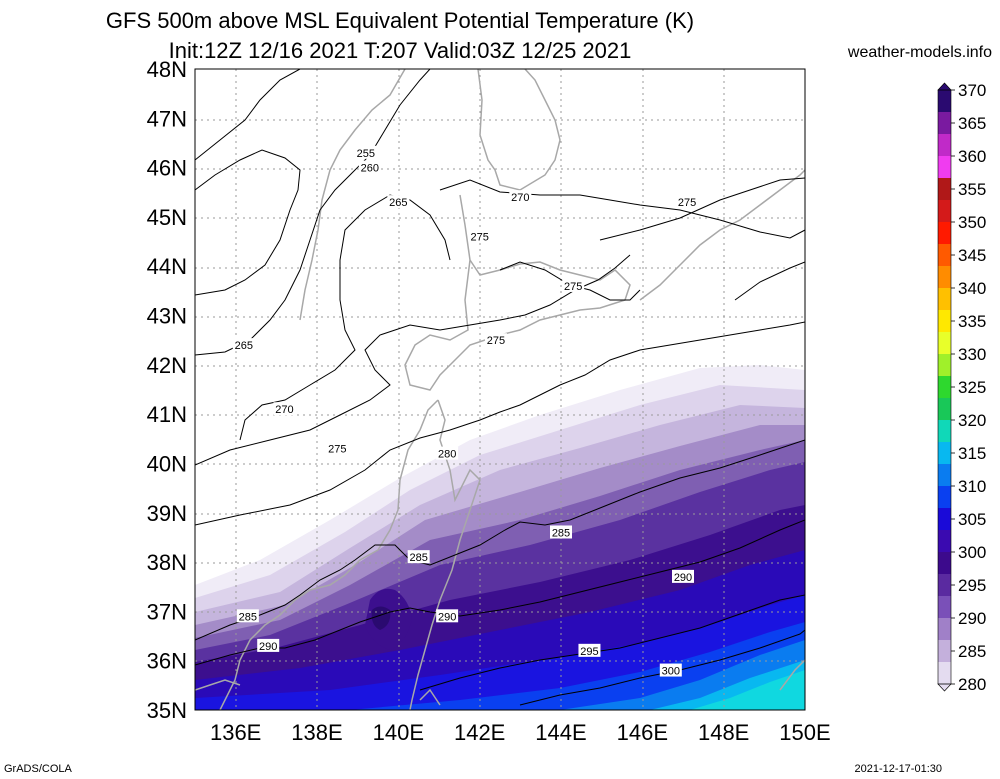  I want to click on colorbar-label: 365, so click(972, 123).